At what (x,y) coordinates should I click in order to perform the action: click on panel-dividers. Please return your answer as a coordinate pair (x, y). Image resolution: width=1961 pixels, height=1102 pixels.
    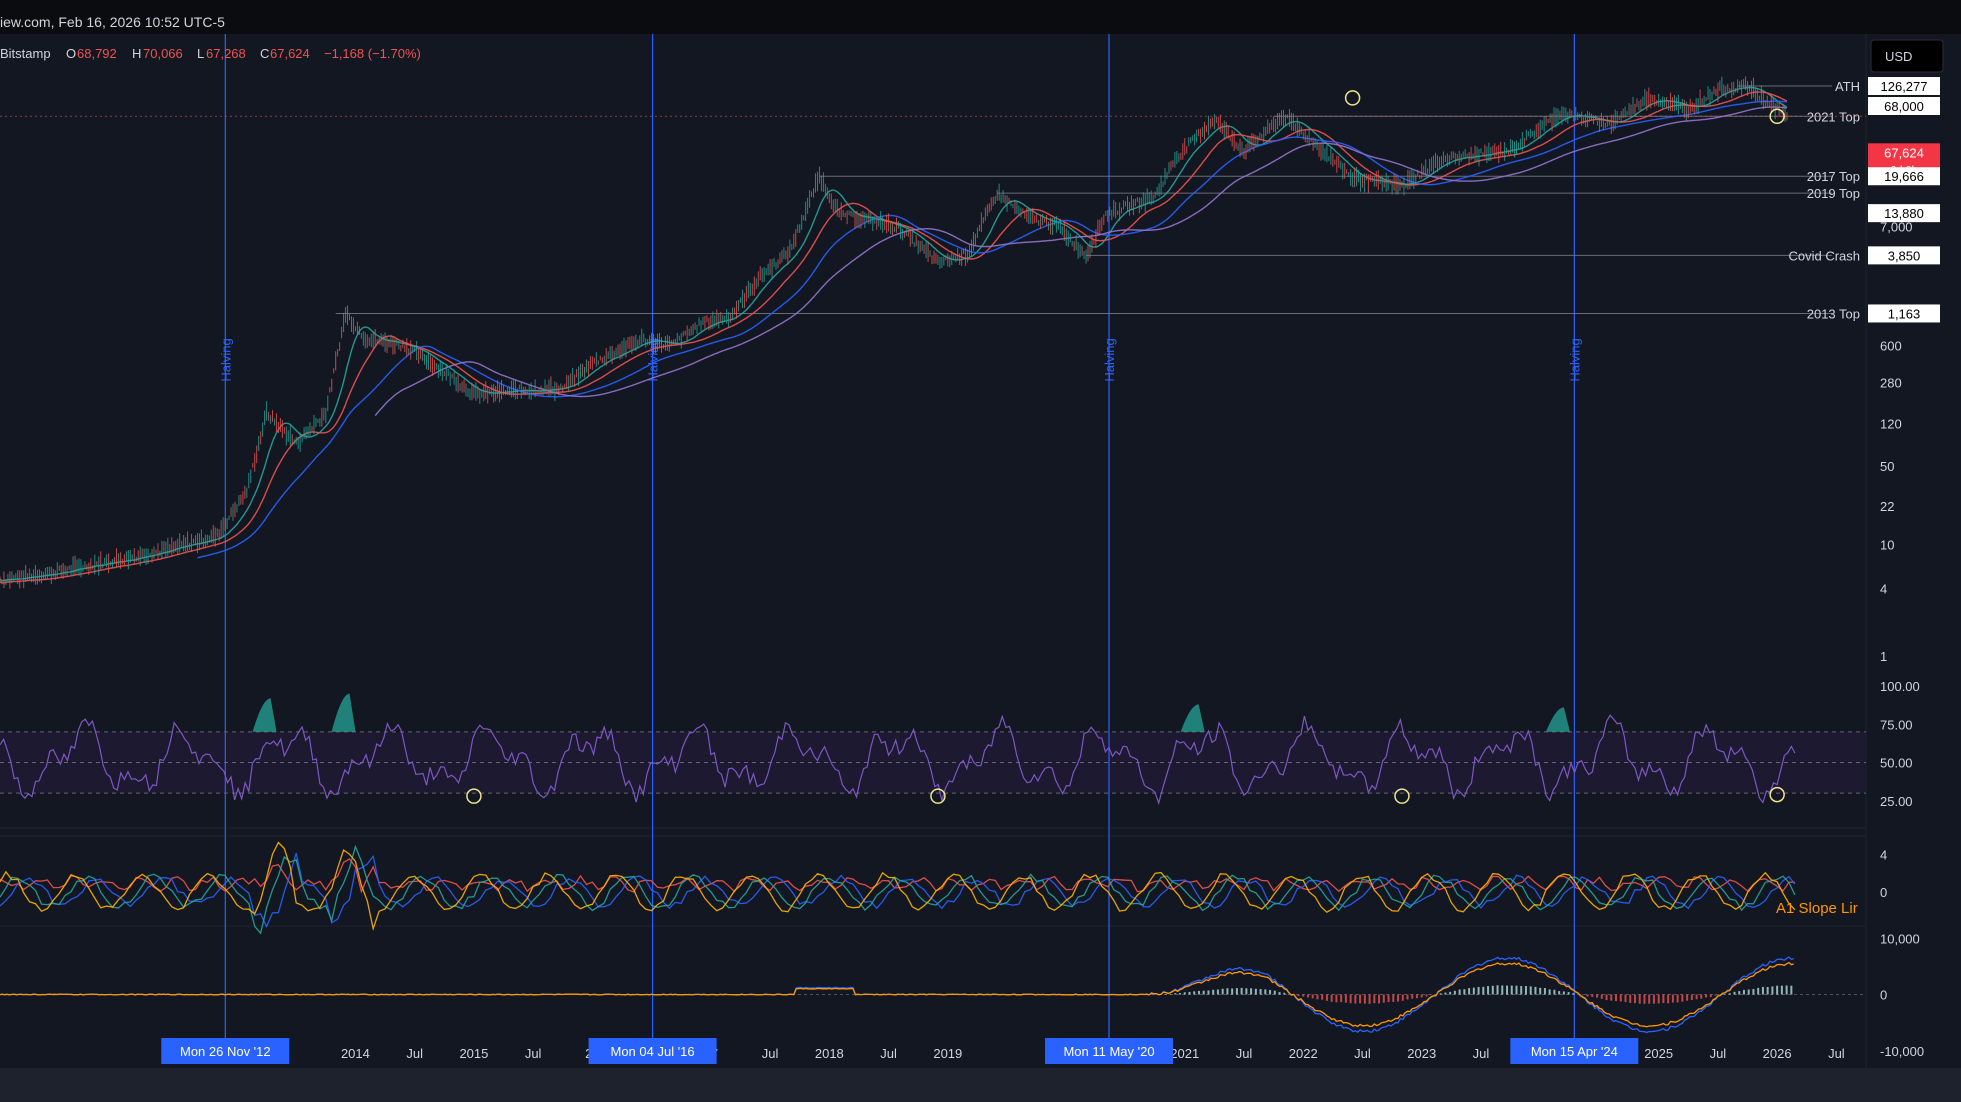
    Looking at the image, I should click on (933, 877).